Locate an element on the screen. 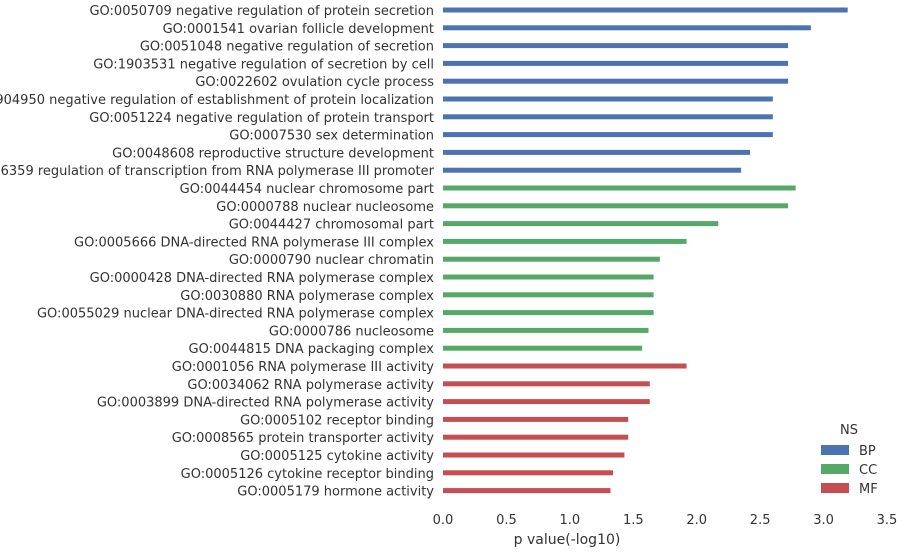  x-tick-label: 2.5 is located at coordinates (760, 520).